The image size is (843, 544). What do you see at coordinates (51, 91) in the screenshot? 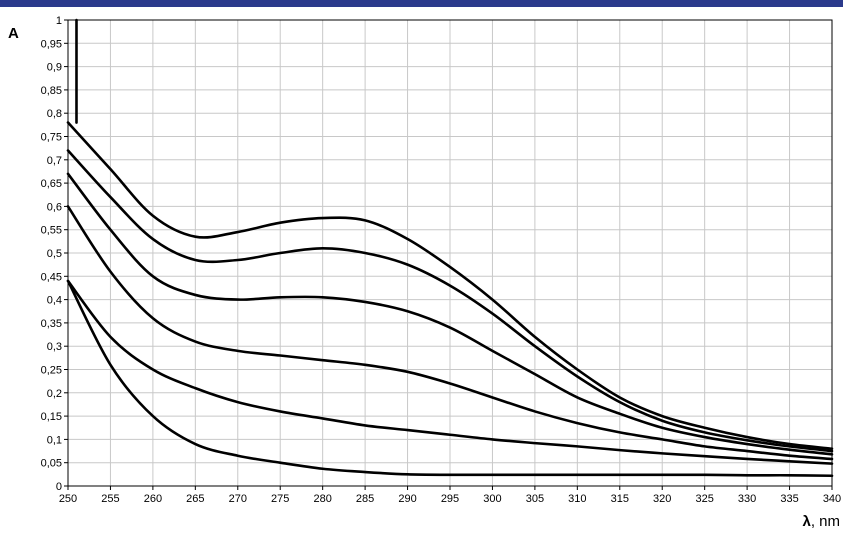
I see `y-tick-label: 0,85` at bounding box center [51, 91].